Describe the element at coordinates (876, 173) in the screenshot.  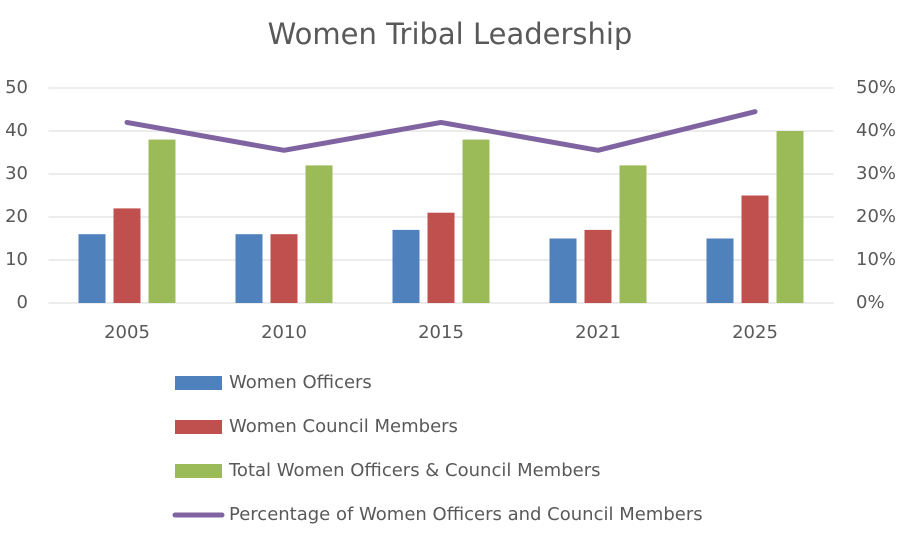
I see `y2-tick-label: 30%` at that location.